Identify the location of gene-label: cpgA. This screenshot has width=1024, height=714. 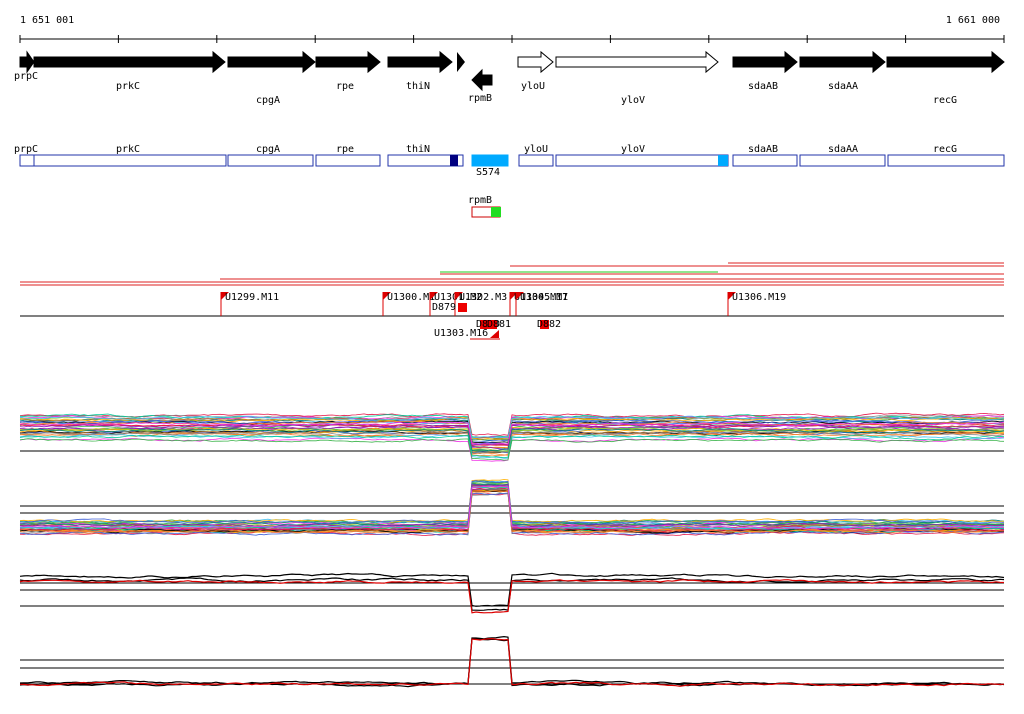
(268, 100).